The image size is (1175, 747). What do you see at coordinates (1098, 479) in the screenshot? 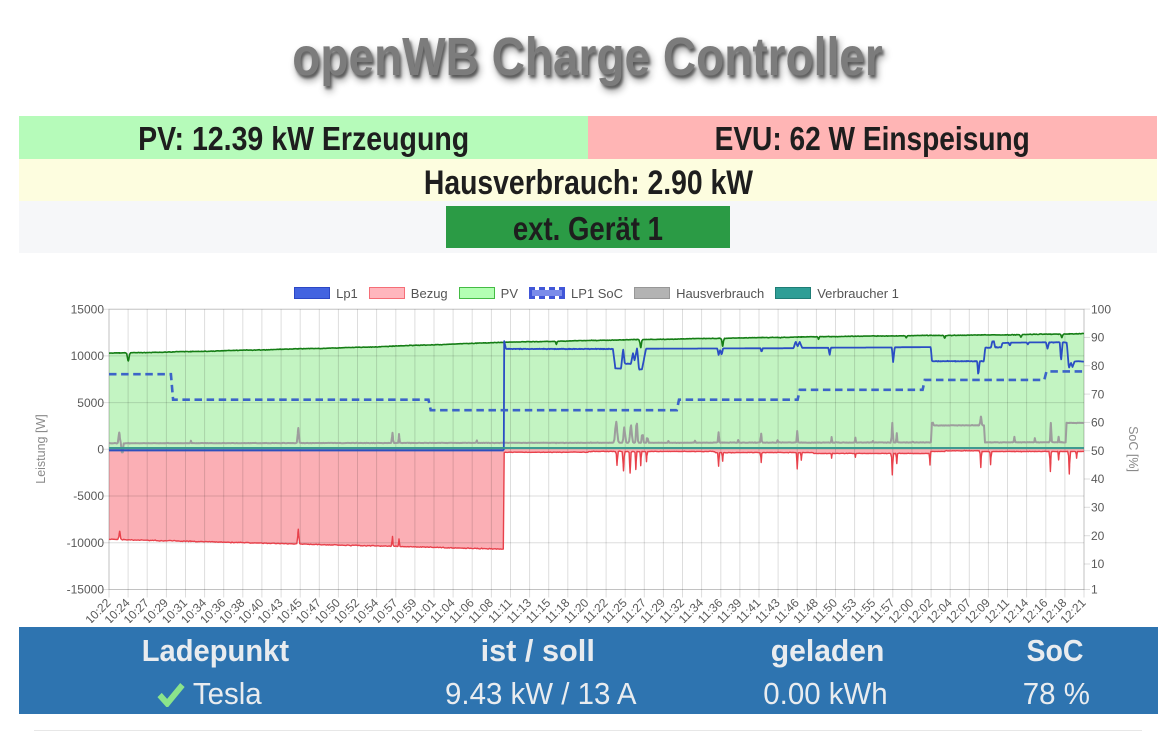
I see `svg-text: 40` at bounding box center [1098, 479].